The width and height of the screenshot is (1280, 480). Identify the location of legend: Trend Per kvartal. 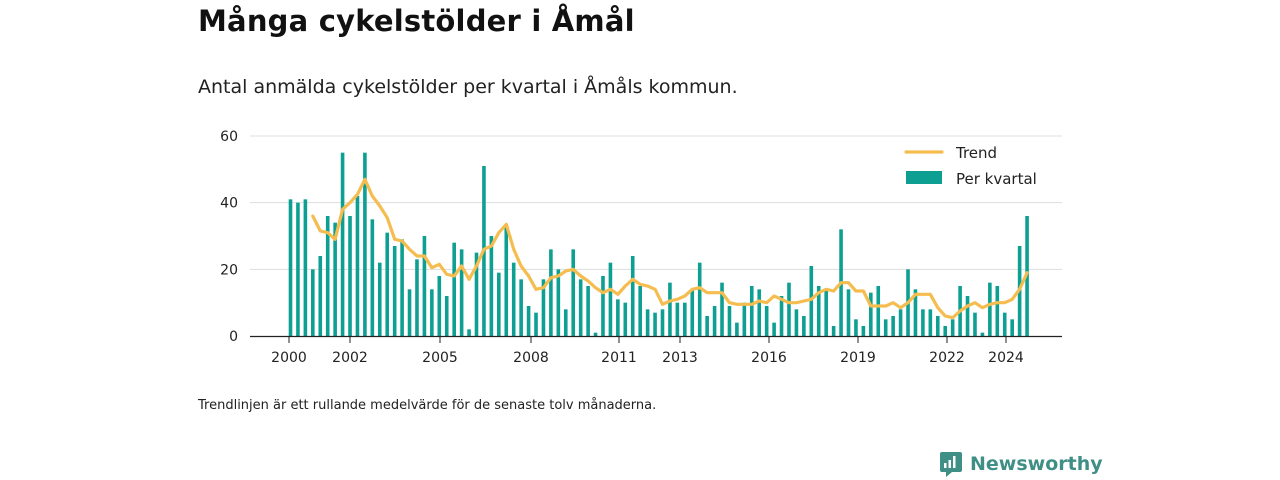
(977, 169).